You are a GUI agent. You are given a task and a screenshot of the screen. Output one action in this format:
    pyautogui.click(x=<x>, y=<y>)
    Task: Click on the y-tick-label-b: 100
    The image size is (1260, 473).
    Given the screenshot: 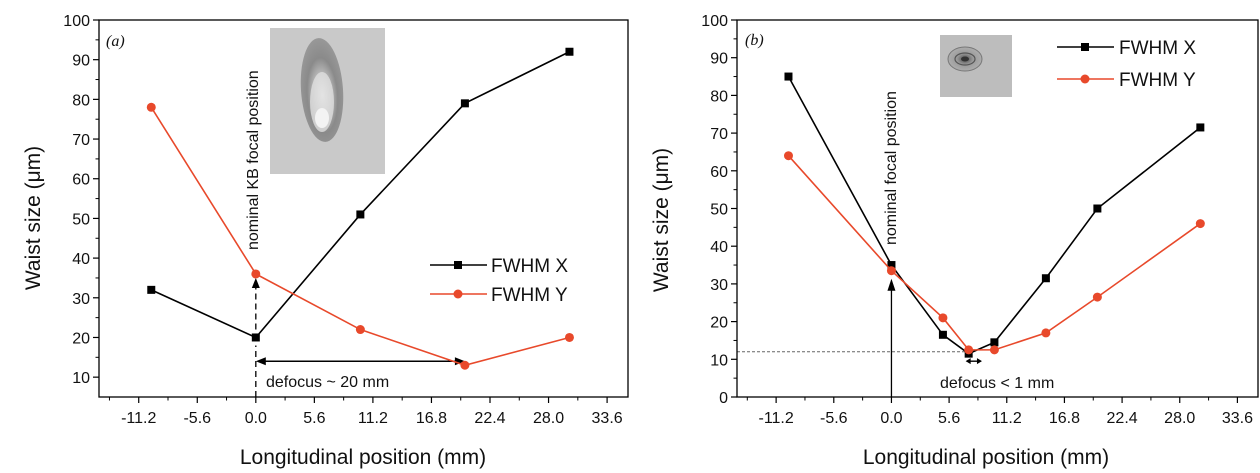 What is the action you would take?
    pyautogui.click(x=714, y=21)
    